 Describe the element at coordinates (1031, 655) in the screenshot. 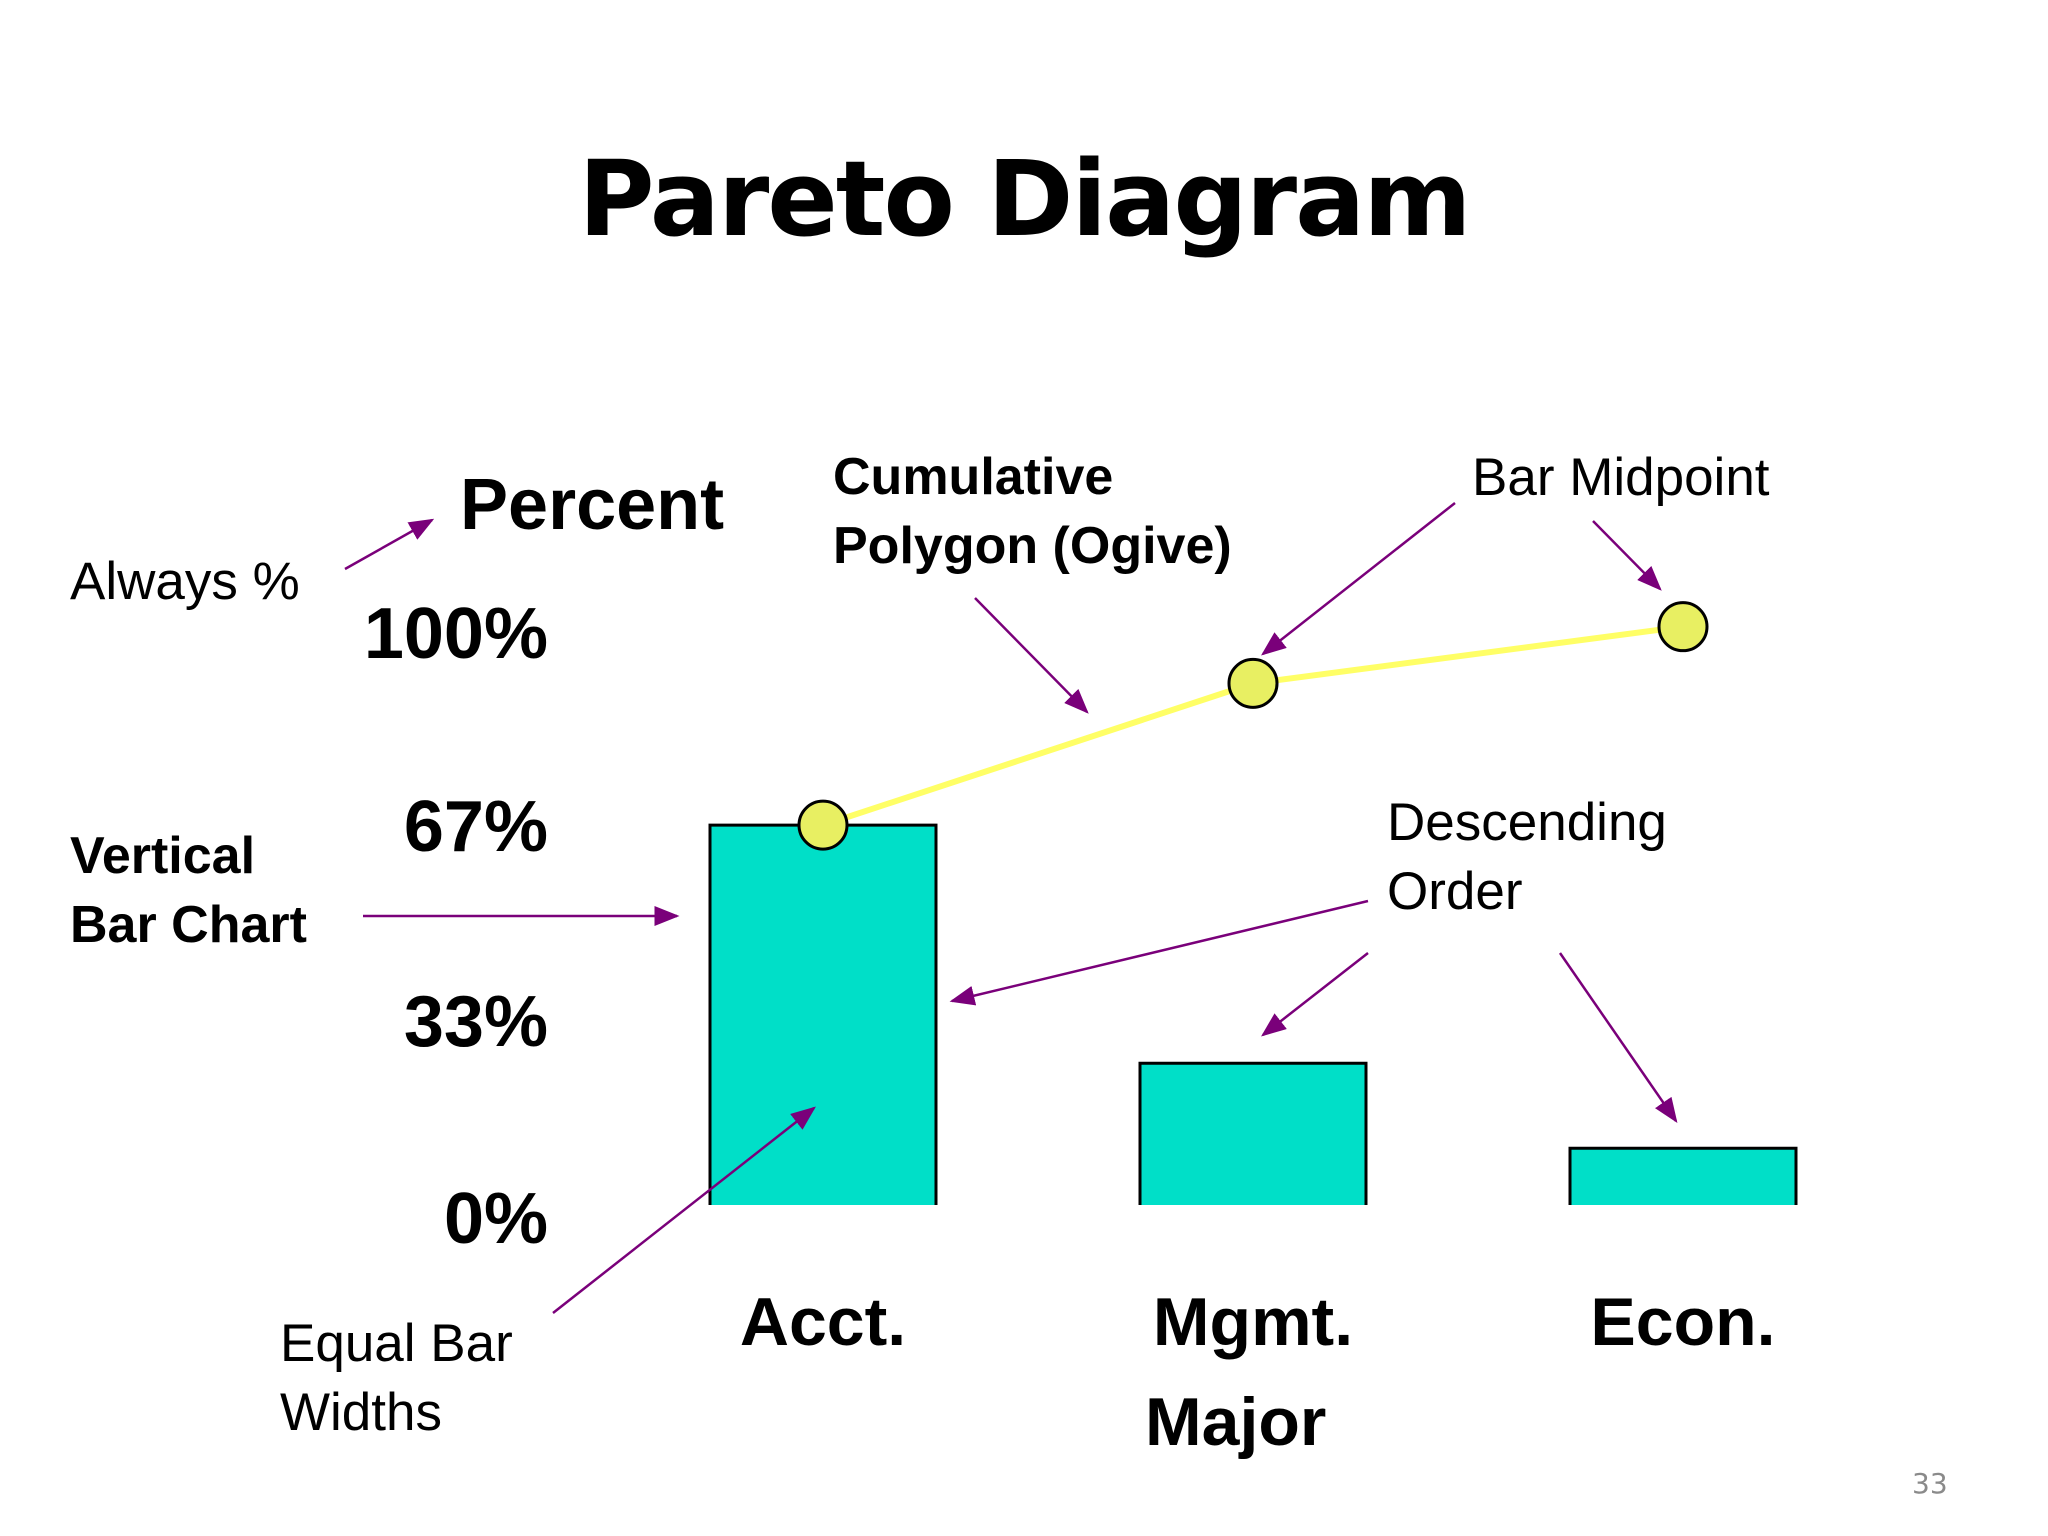

I see `arrow-cumulative-polygon` at that location.